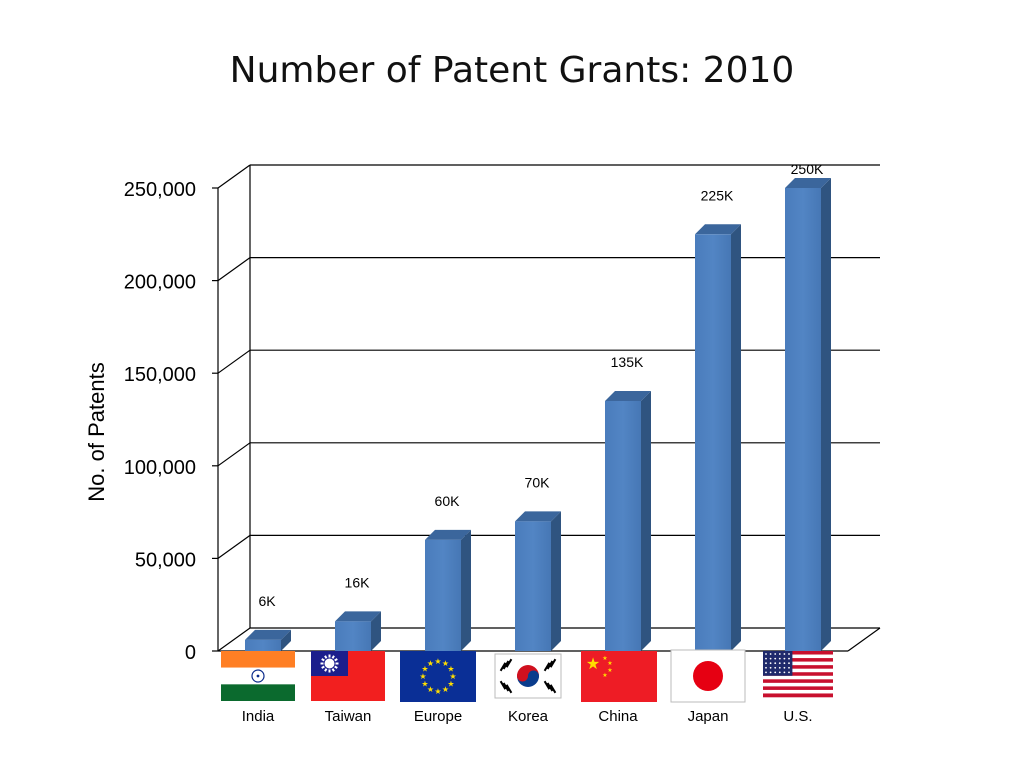 This screenshot has width=1024, height=768. Describe the element at coordinates (160, 283) in the screenshot. I see `y-tick-label: 200,000` at that location.